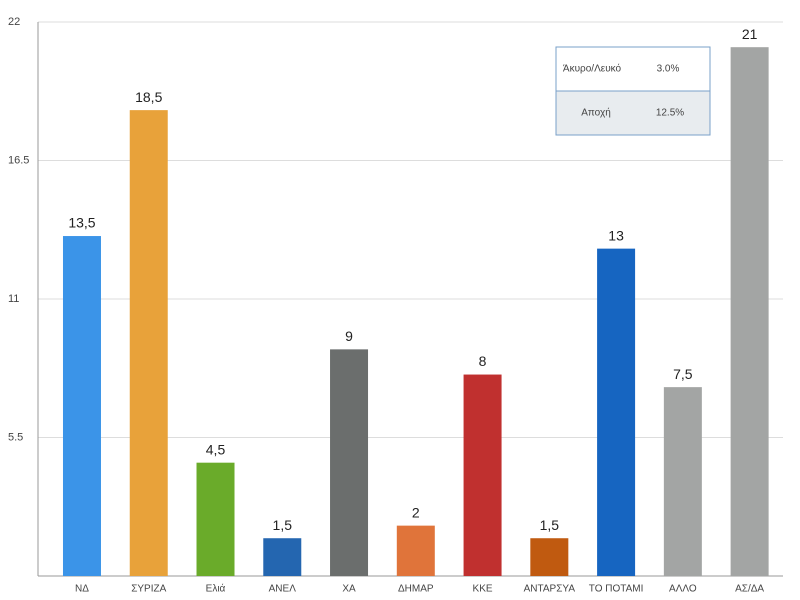 This screenshot has width=800, height=600. Describe the element at coordinates (15, 437) in the screenshot. I see `y-tick-label: 5.5` at that location.